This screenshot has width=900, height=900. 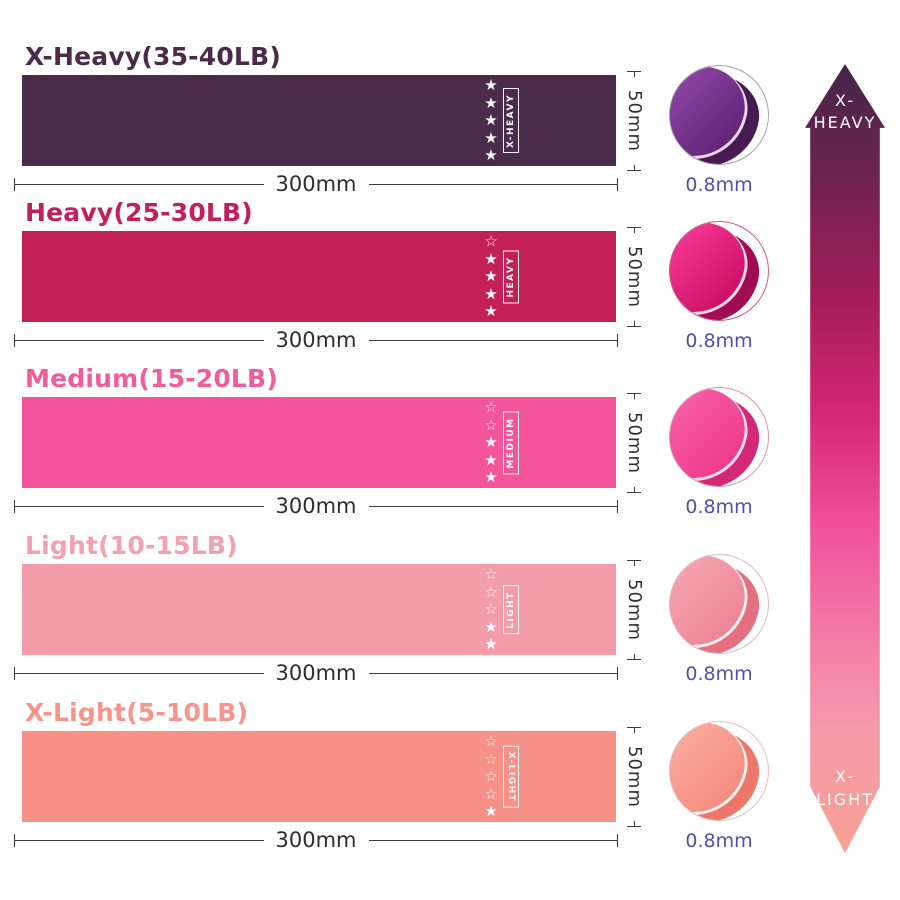 What do you see at coordinates (845, 788) in the screenshot?
I see `scale-bottom-label: X- LIGHT` at bounding box center [845, 788].